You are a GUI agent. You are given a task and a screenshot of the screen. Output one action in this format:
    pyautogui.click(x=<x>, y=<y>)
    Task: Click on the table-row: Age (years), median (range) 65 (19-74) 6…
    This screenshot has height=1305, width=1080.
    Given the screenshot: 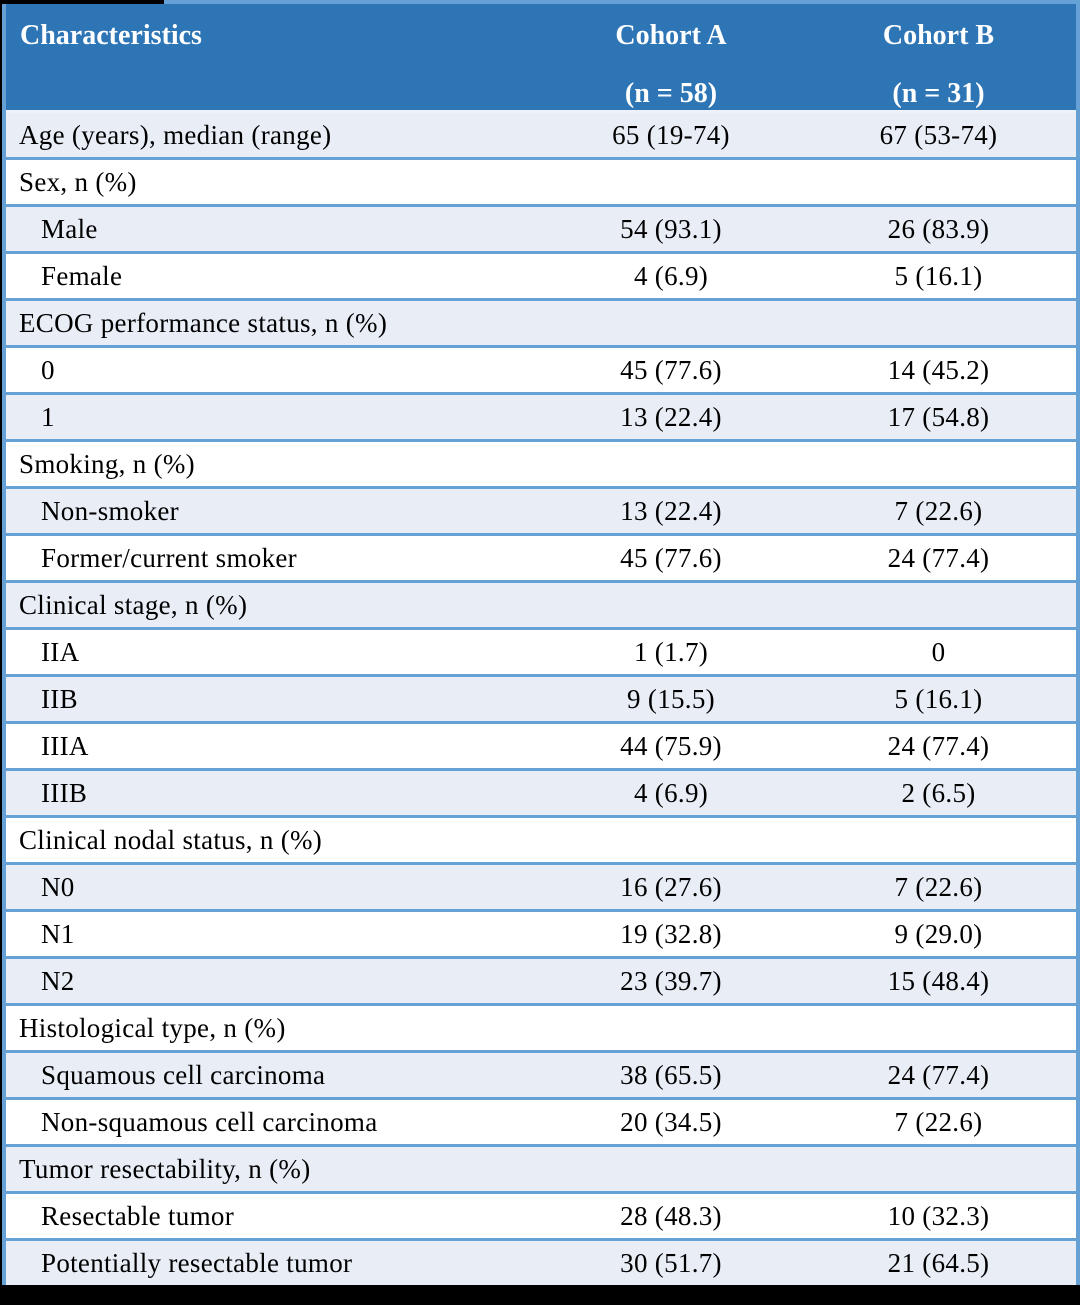 What is the action you would take?
    pyautogui.click(x=541, y=135)
    